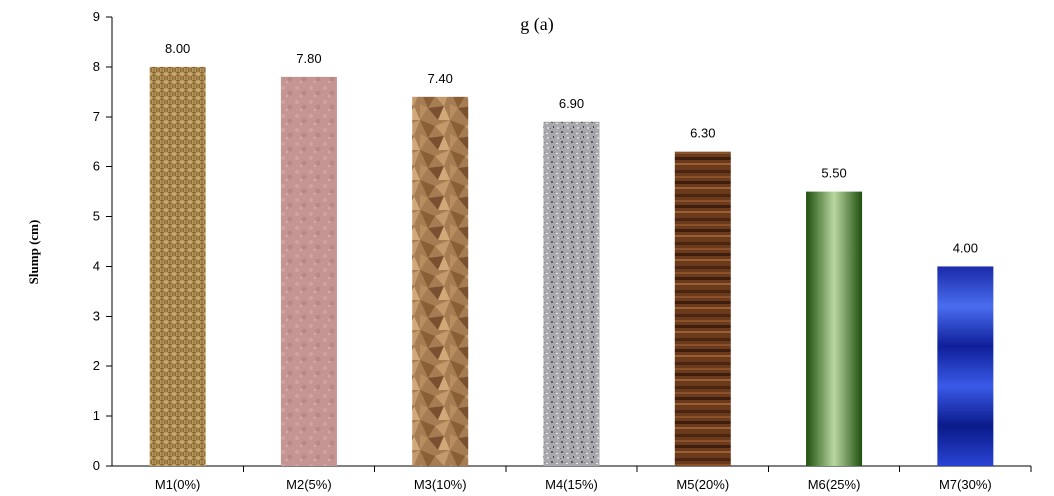 Image resolution: width=1054 pixels, height=496 pixels. Describe the element at coordinates (96, 265) in the screenshot. I see `y-tick-label: 4` at that location.